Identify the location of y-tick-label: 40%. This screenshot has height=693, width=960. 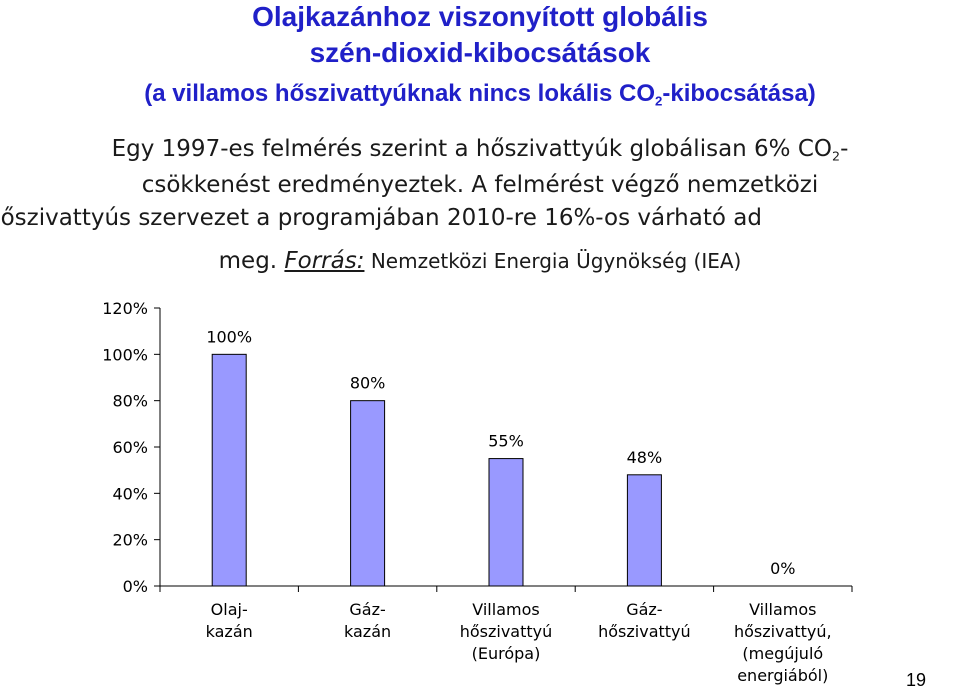
(130, 493).